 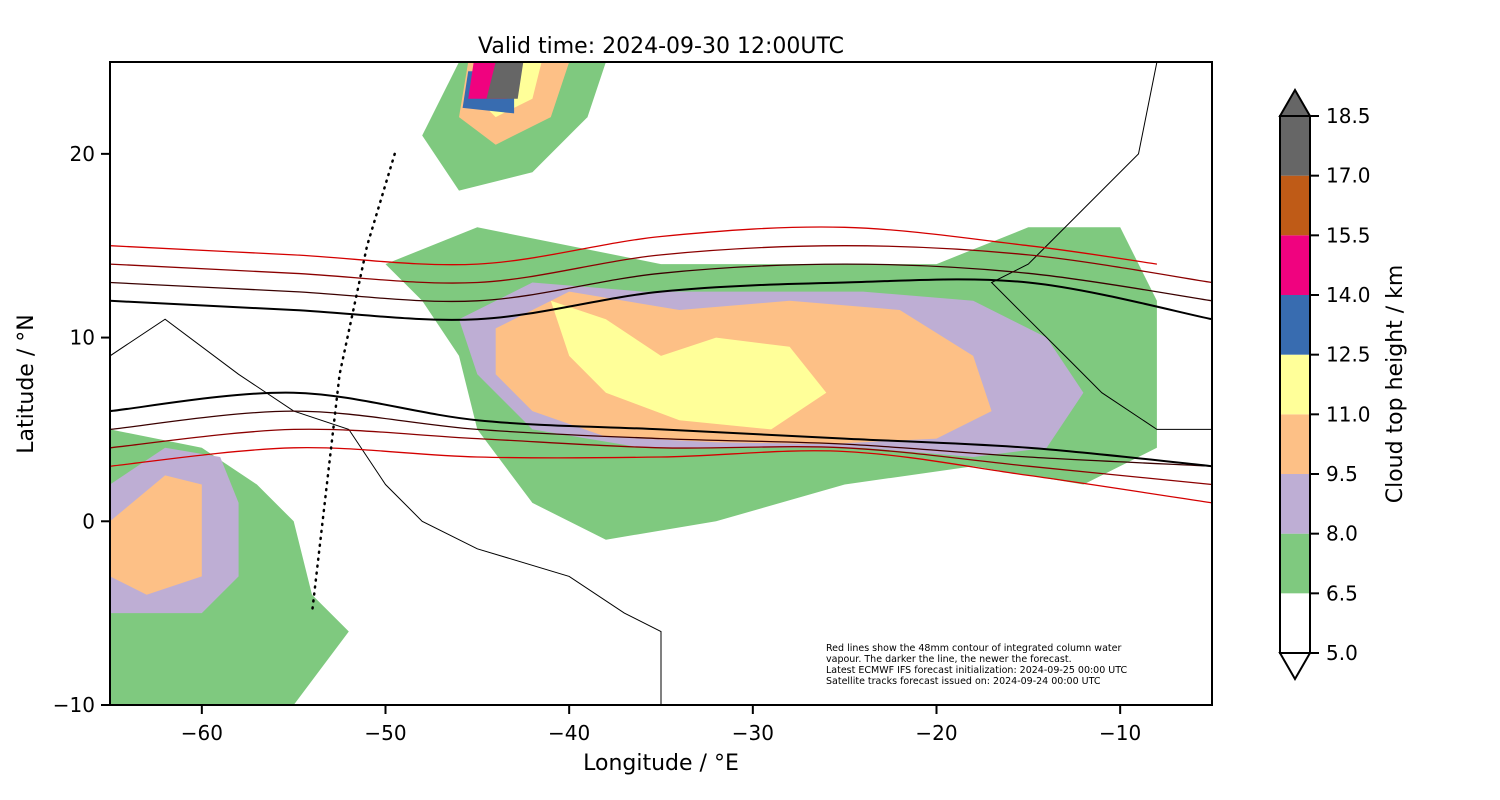 What do you see at coordinates (81, 429) in the screenshot?
I see `y-axis: −10 0 10 20` at bounding box center [81, 429].